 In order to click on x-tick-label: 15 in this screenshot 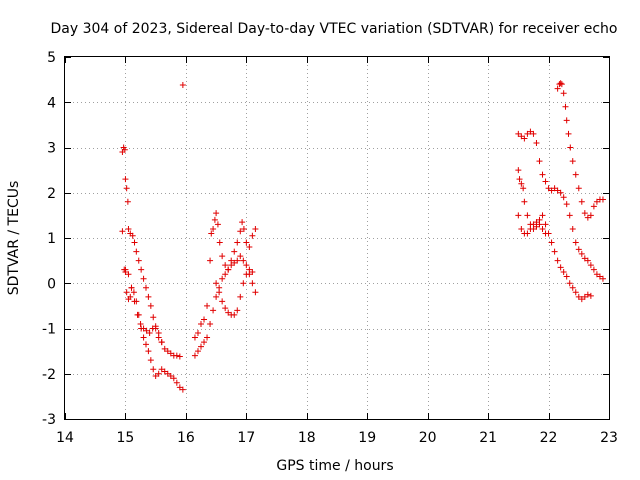, I will do `click(126, 438)`.